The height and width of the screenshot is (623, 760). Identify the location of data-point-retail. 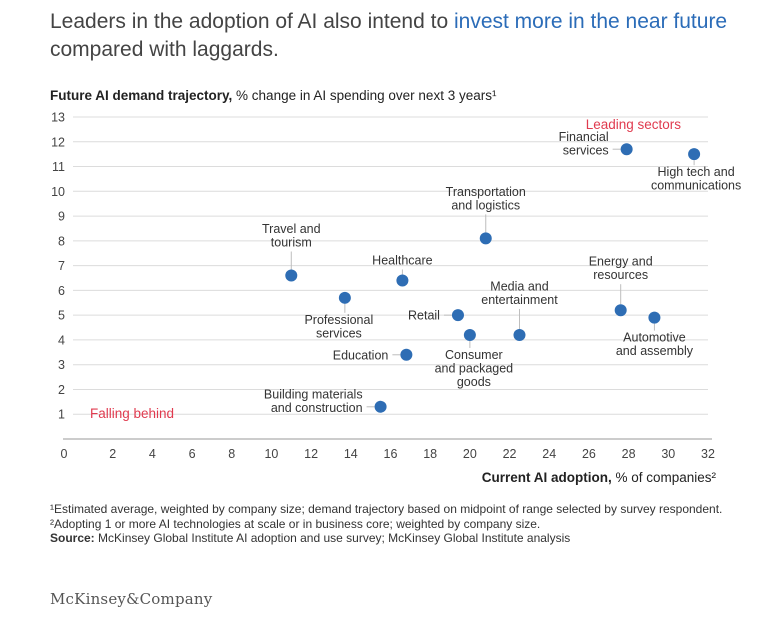
(457, 315).